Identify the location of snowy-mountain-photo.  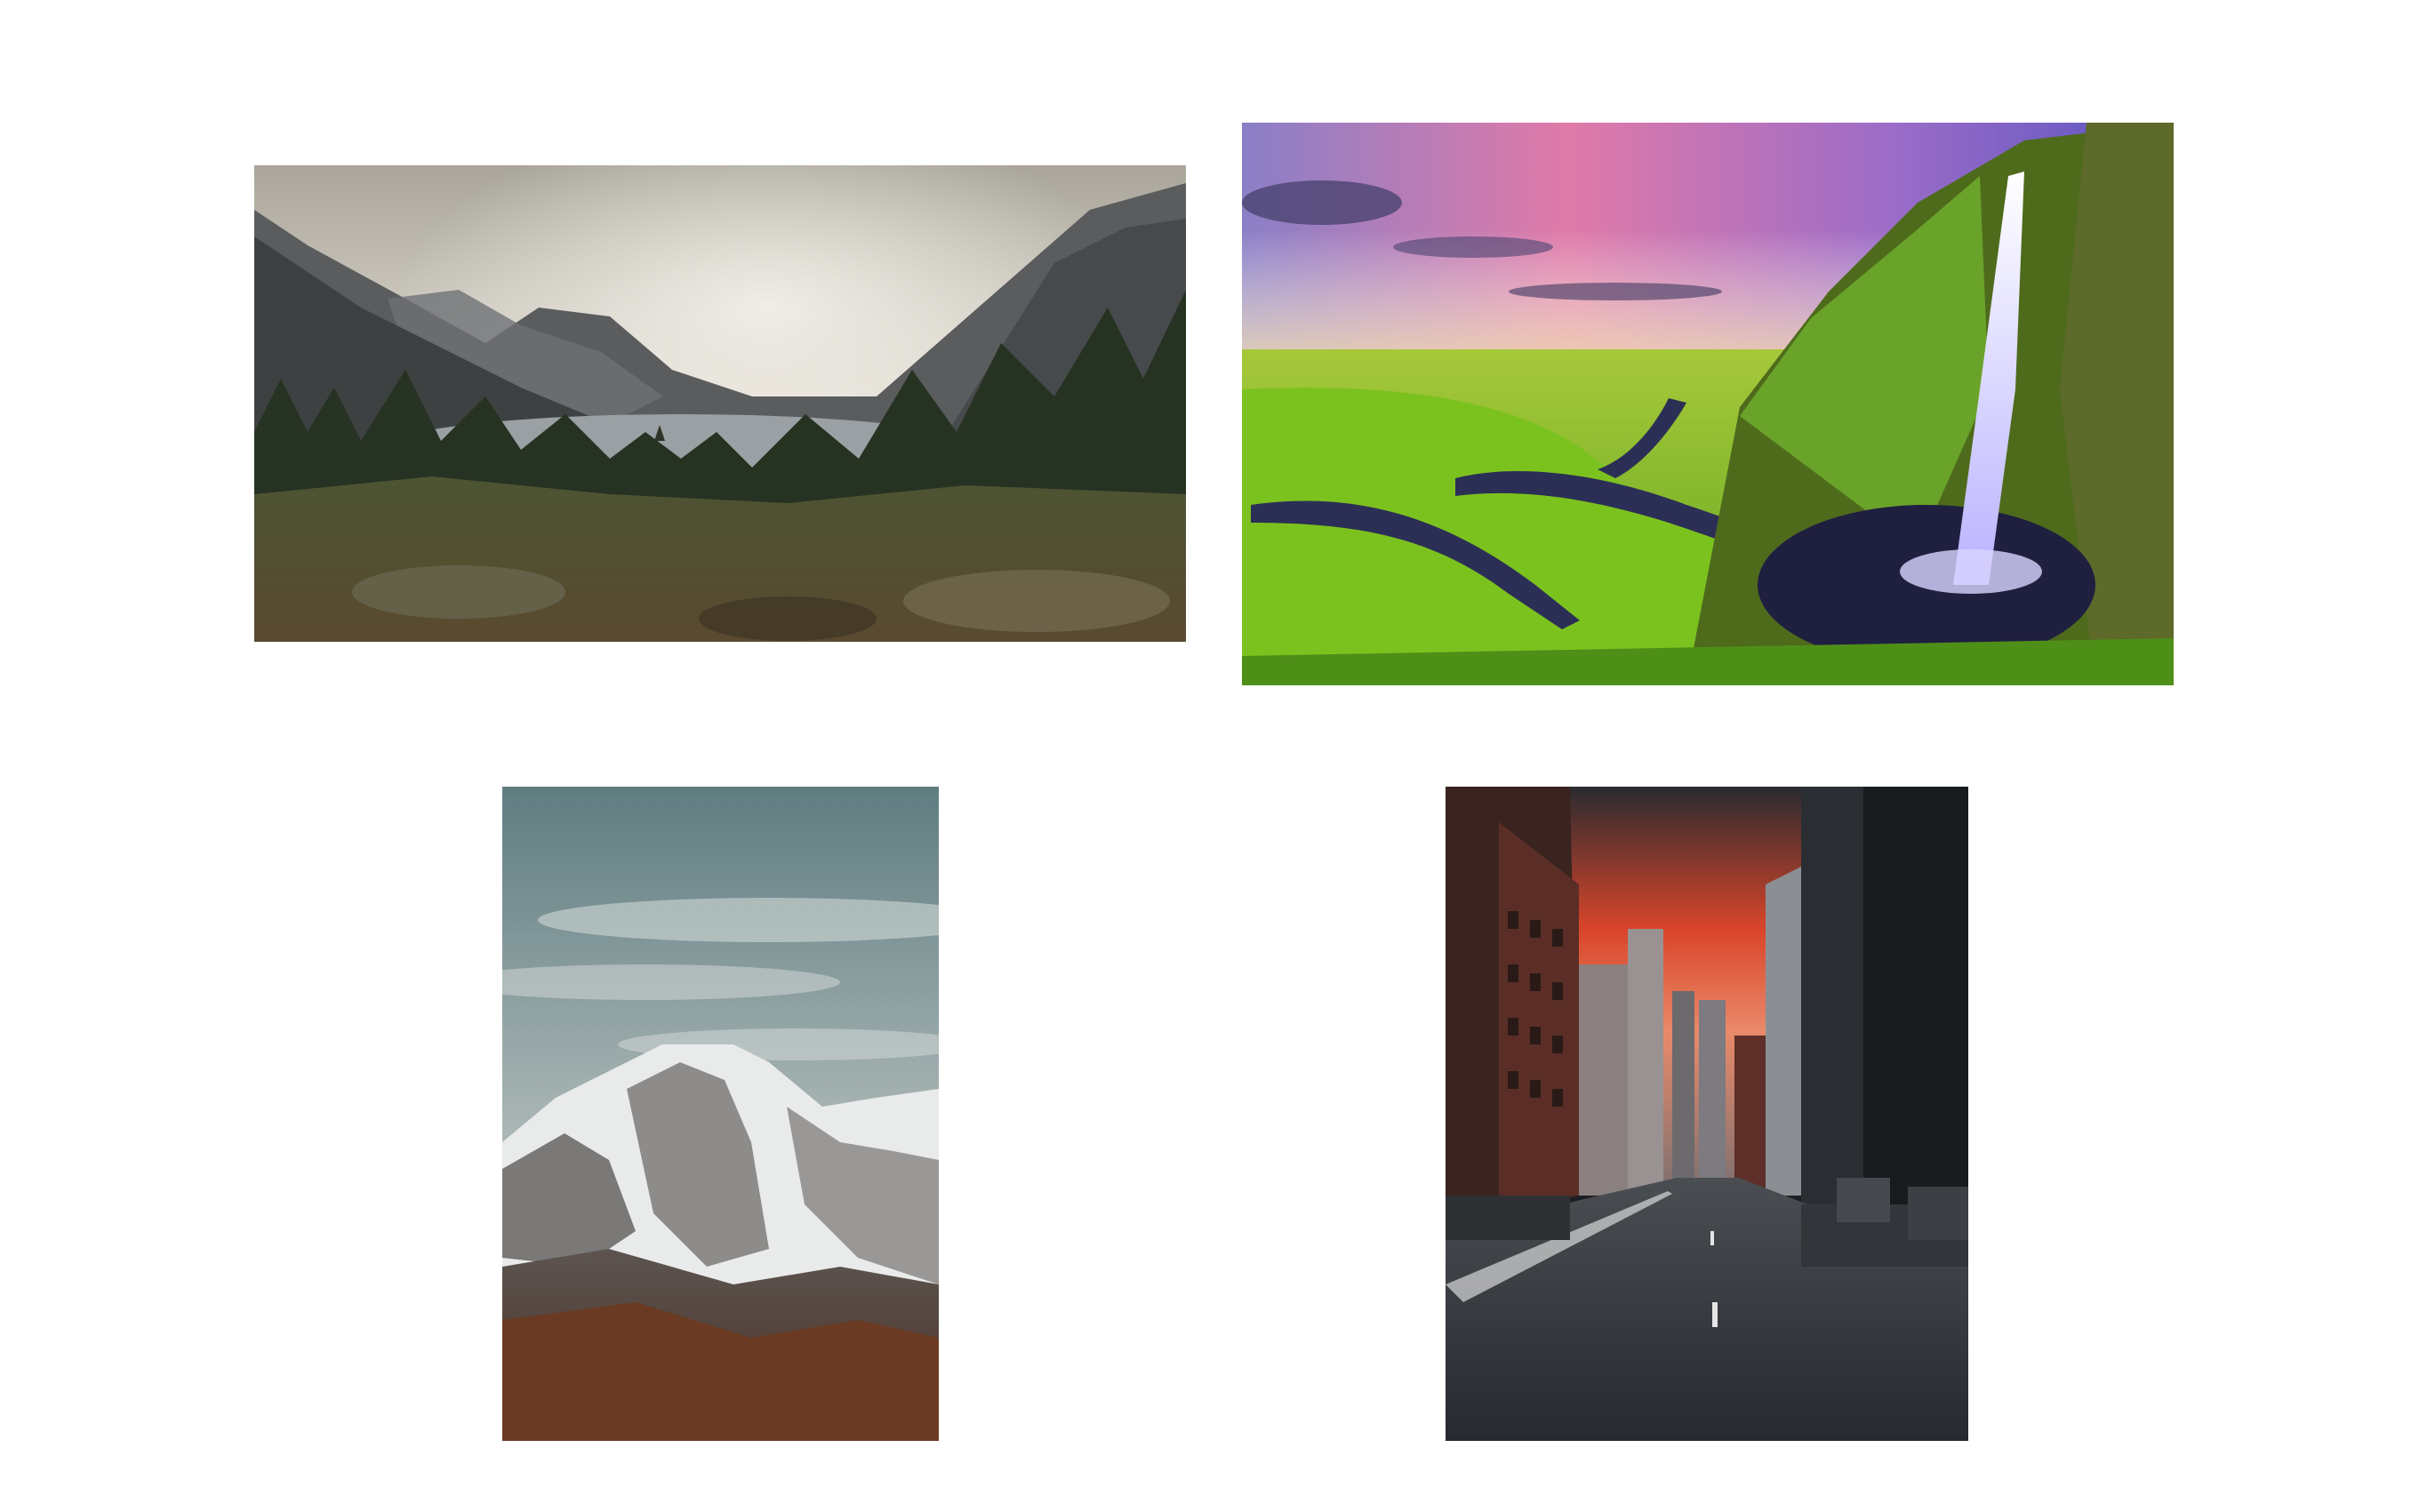
(721, 1114).